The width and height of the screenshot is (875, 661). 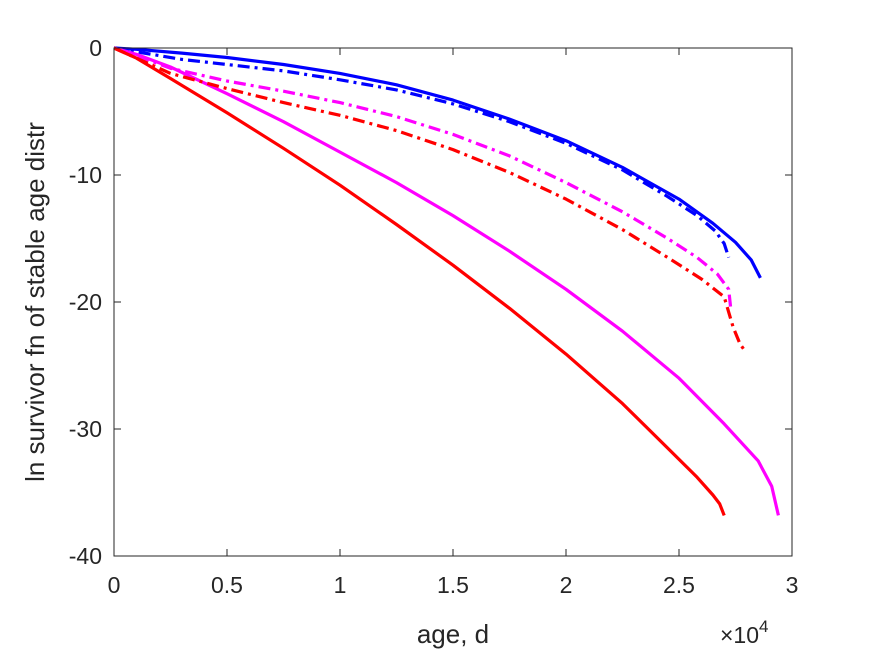 I want to click on y-tick-label-0: 0, so click(x=95, y=48).